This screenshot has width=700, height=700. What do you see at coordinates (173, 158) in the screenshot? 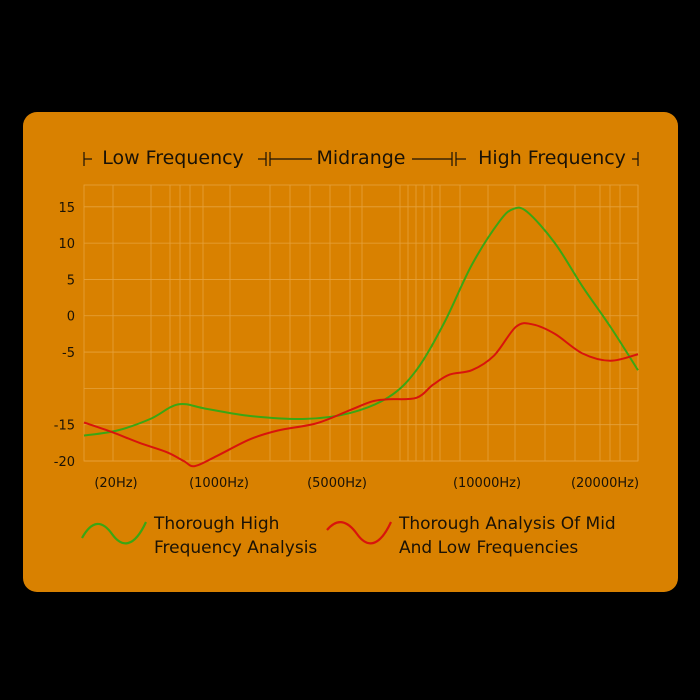
I see `band-label-low: Low Frequency` at bounding box center [173, 158].